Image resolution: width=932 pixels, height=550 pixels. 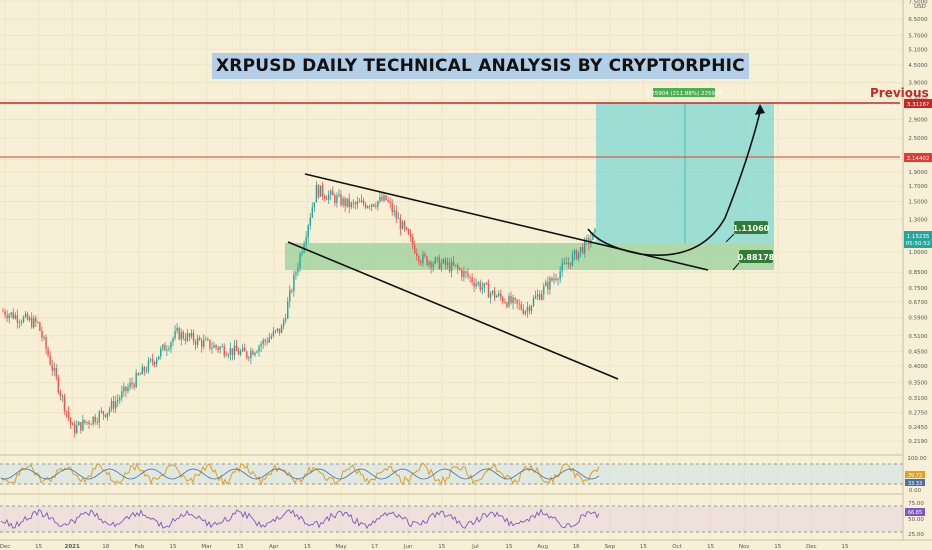 What do you see at coordinates (811, 547) in the screenshot?
I see `x-tick-label: Dec` at bounding box center [811, 547].